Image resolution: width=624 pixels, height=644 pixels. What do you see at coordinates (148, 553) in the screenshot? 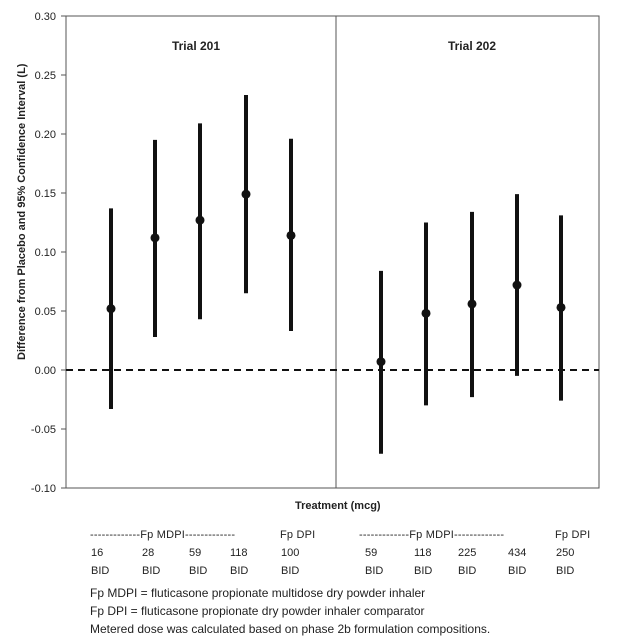
I see `dose-label: 28` at bounding box center [148, 553].